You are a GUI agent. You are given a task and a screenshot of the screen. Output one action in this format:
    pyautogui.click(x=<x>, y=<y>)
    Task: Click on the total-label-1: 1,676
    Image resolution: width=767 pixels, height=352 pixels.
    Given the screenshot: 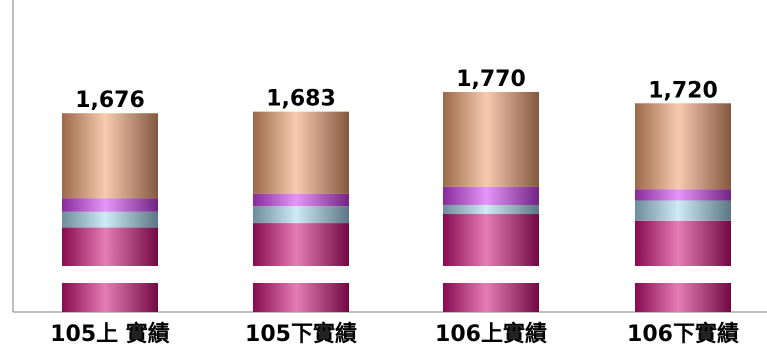 What is the action you would take?
    pyautogui.click(x=110, y=100)
    